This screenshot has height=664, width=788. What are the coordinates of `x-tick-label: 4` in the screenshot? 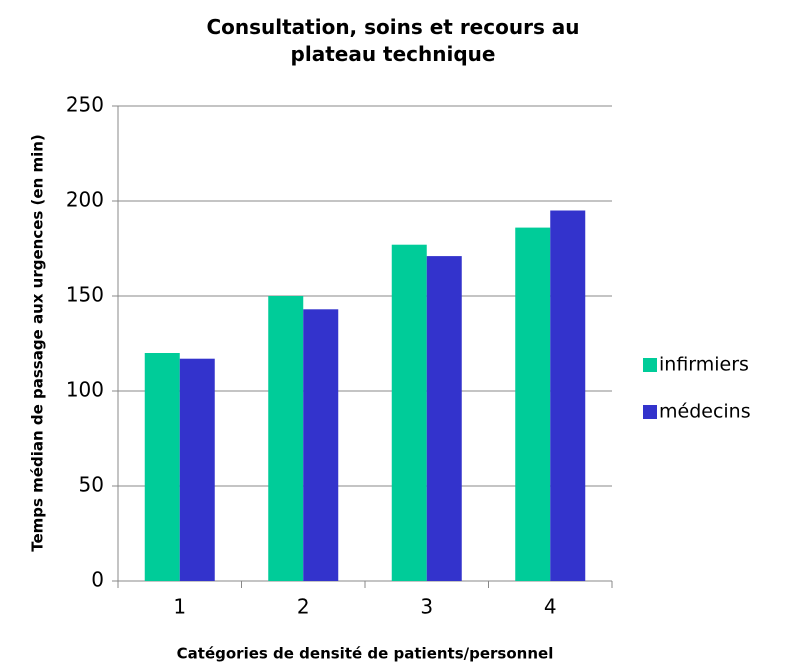 It's located at (550, 607).